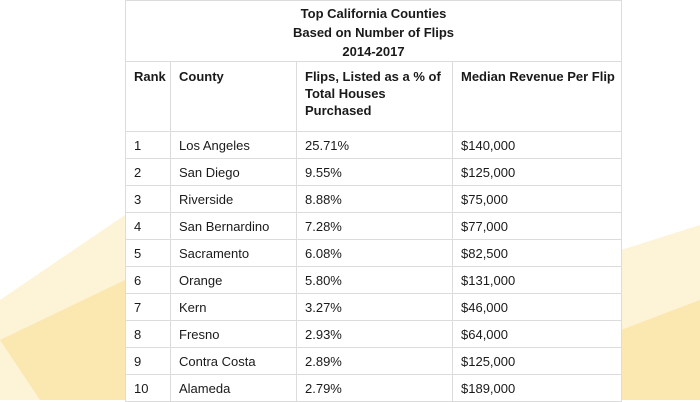 This screenshot has height=402, width=700. Describe the element at coordinates (148, 307) in the screenshot. I see `cell-rank: 7` at that location.